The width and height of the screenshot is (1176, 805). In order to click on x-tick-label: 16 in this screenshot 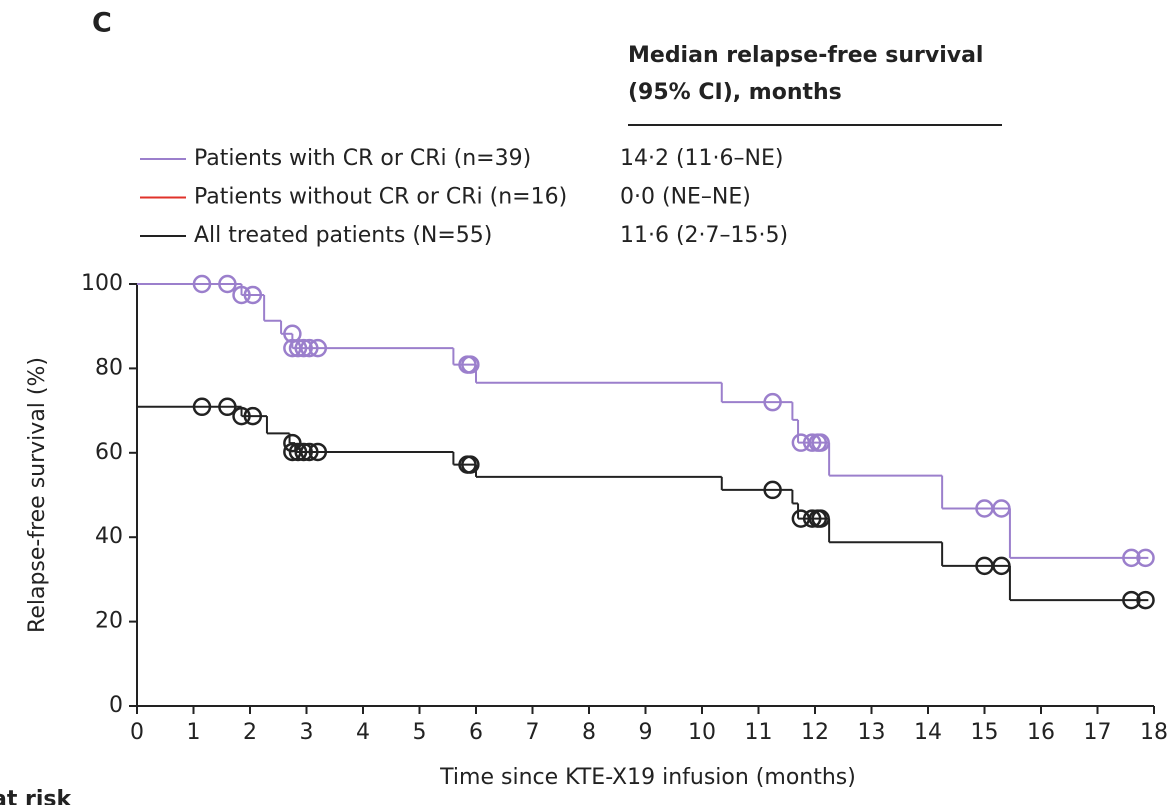, I will do `click(1041, 732)`.